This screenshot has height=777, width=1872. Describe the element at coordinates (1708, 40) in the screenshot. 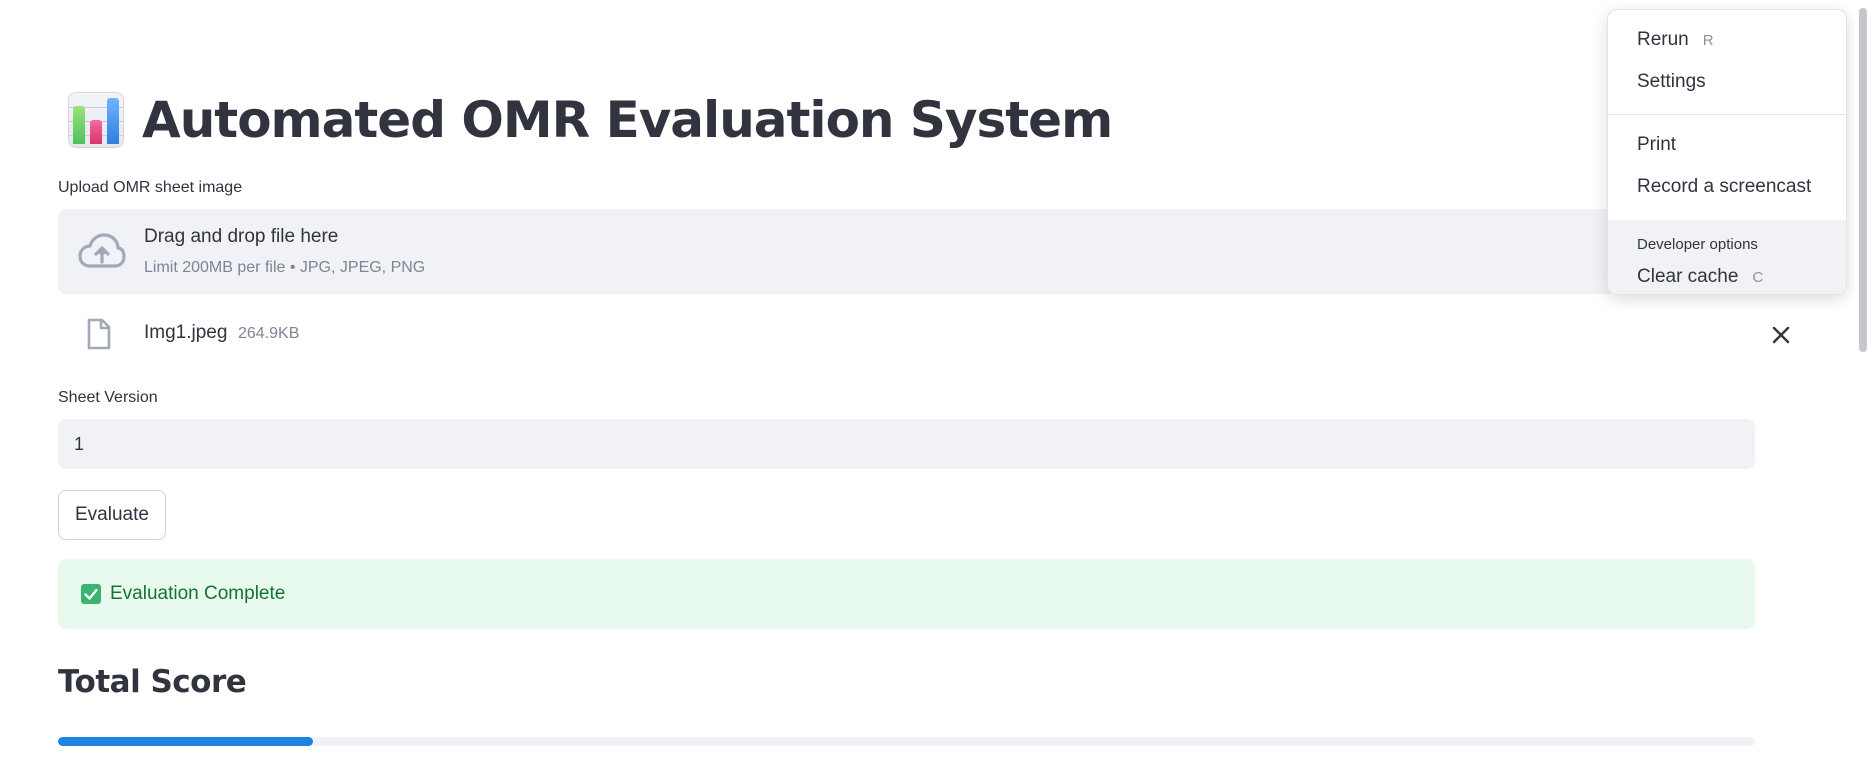

I see `menu-shortcut: R` at that location.